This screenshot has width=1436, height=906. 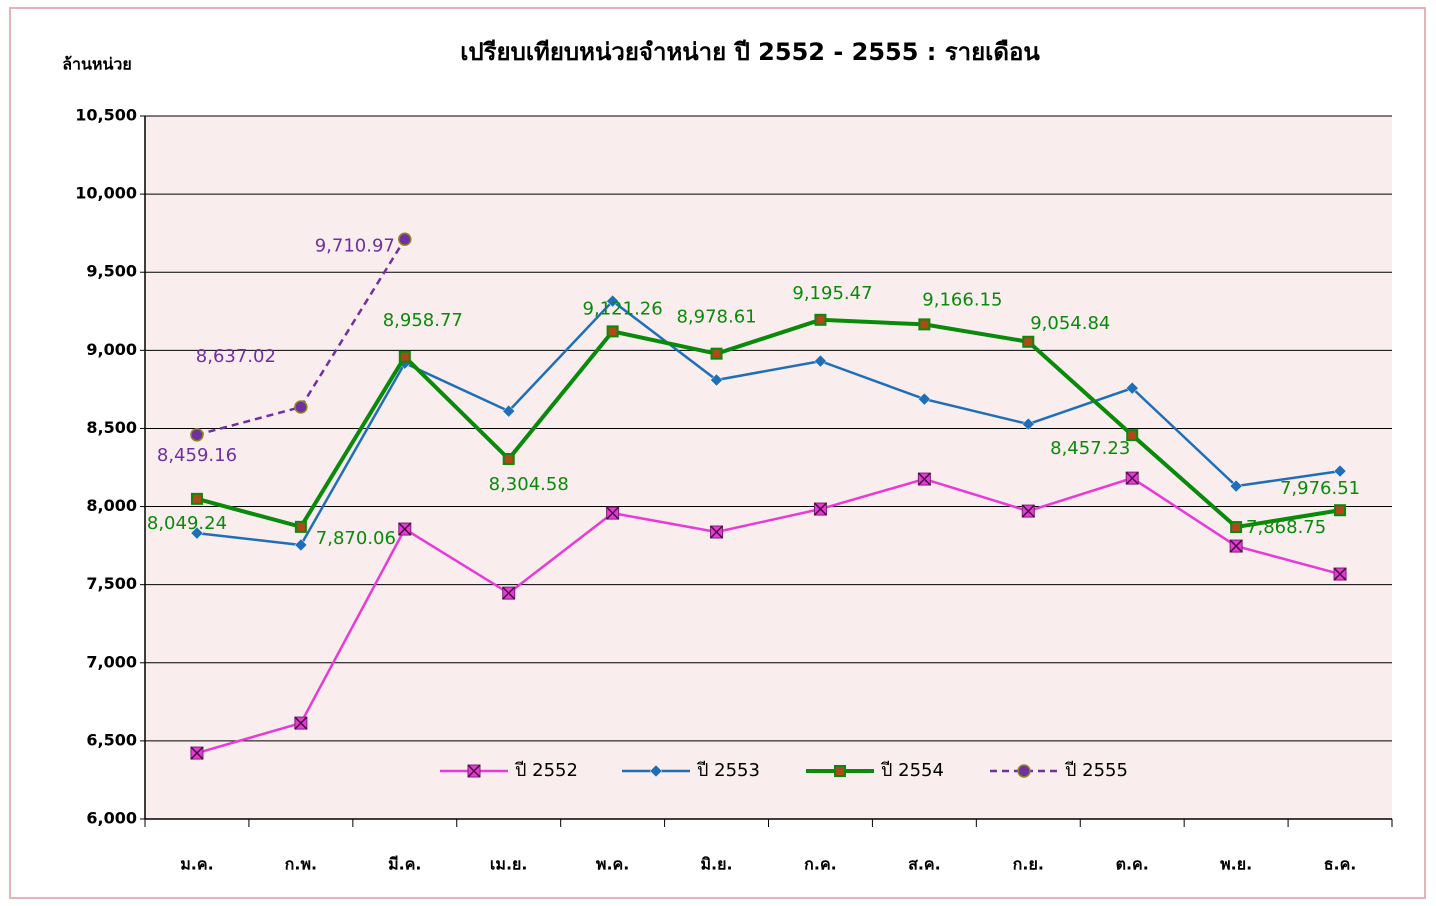 What do you see at coordinates (111, 661) in the screenshot?
I see `y-tick-label: 7,000` at bounding box center [111, 661].